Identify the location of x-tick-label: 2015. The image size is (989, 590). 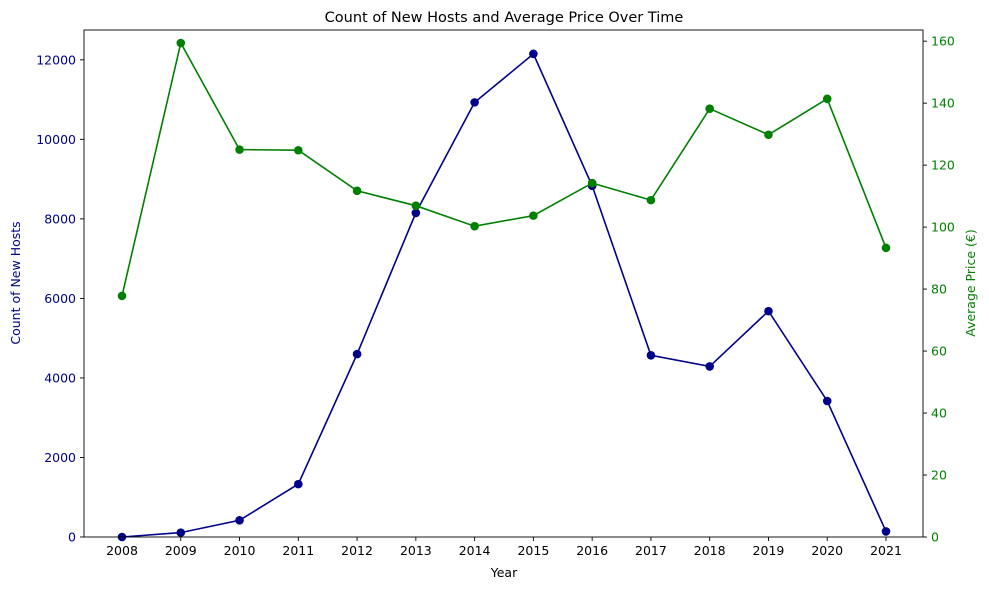
(533, 550).